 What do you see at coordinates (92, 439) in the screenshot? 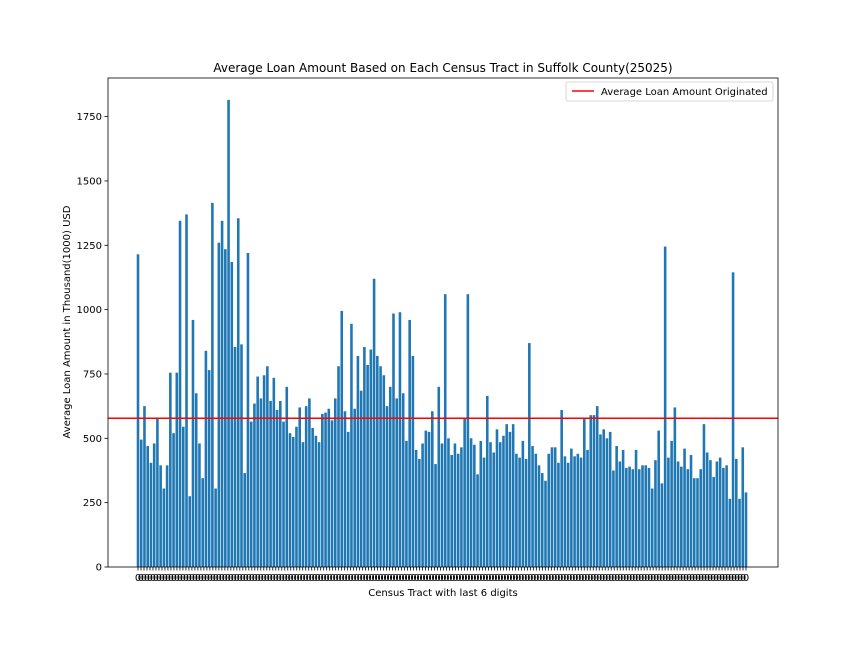
I see `y-tick-label: 500` at bounding box center [92, 439].